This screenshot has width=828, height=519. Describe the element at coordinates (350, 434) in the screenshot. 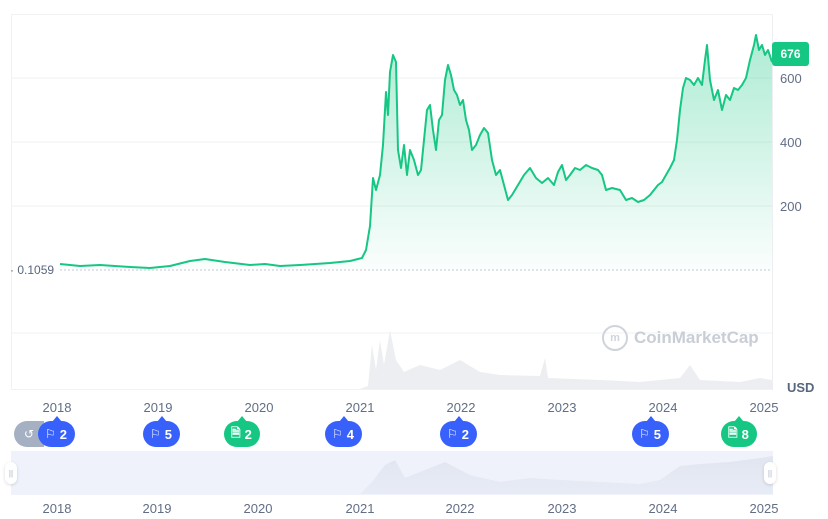

I see `event-count: 4` at that location.